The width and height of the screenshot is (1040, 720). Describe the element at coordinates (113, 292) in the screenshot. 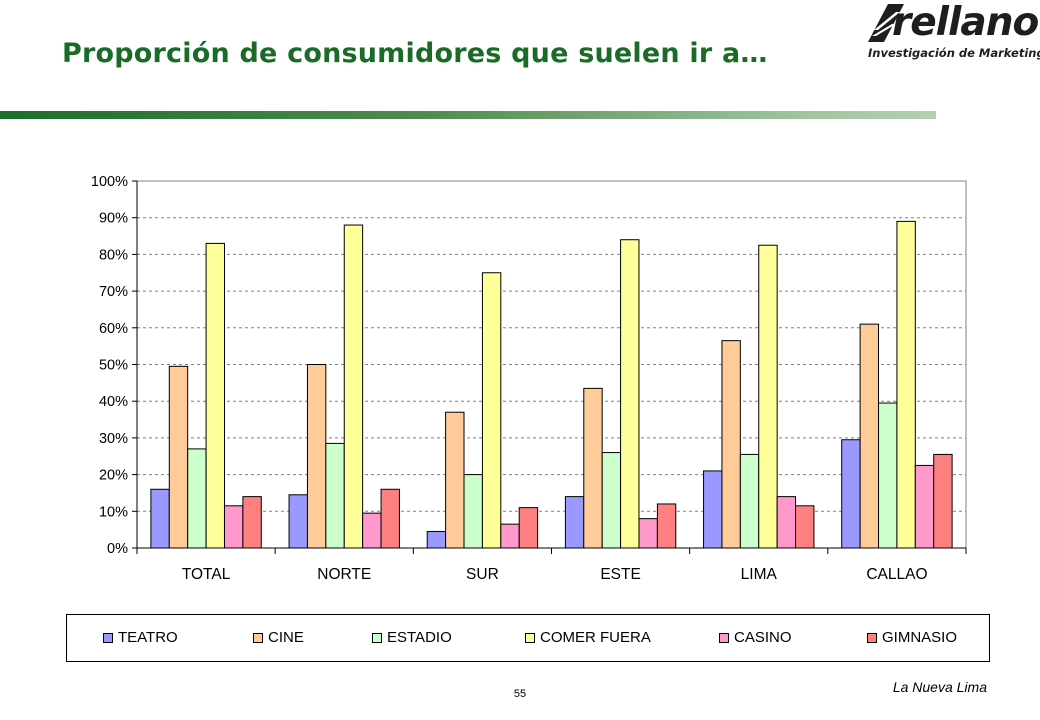

I see `y-tick-label: 70%` at that location.